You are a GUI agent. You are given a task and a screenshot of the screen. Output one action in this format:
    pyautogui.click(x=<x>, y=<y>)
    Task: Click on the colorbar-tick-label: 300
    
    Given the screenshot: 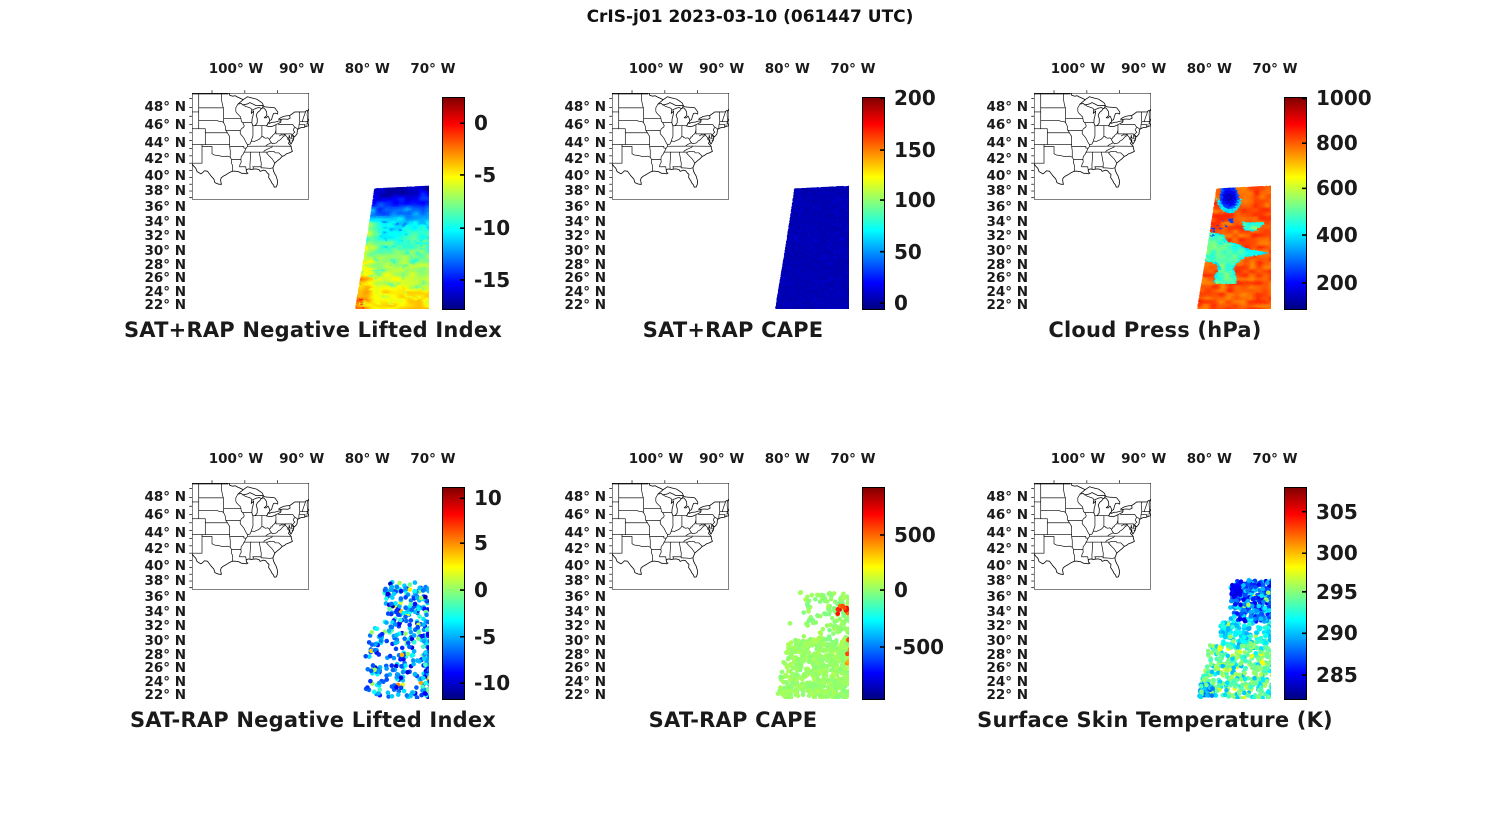 What is the action you would take?
    pyautogui.click(x=1337, y=553)
    